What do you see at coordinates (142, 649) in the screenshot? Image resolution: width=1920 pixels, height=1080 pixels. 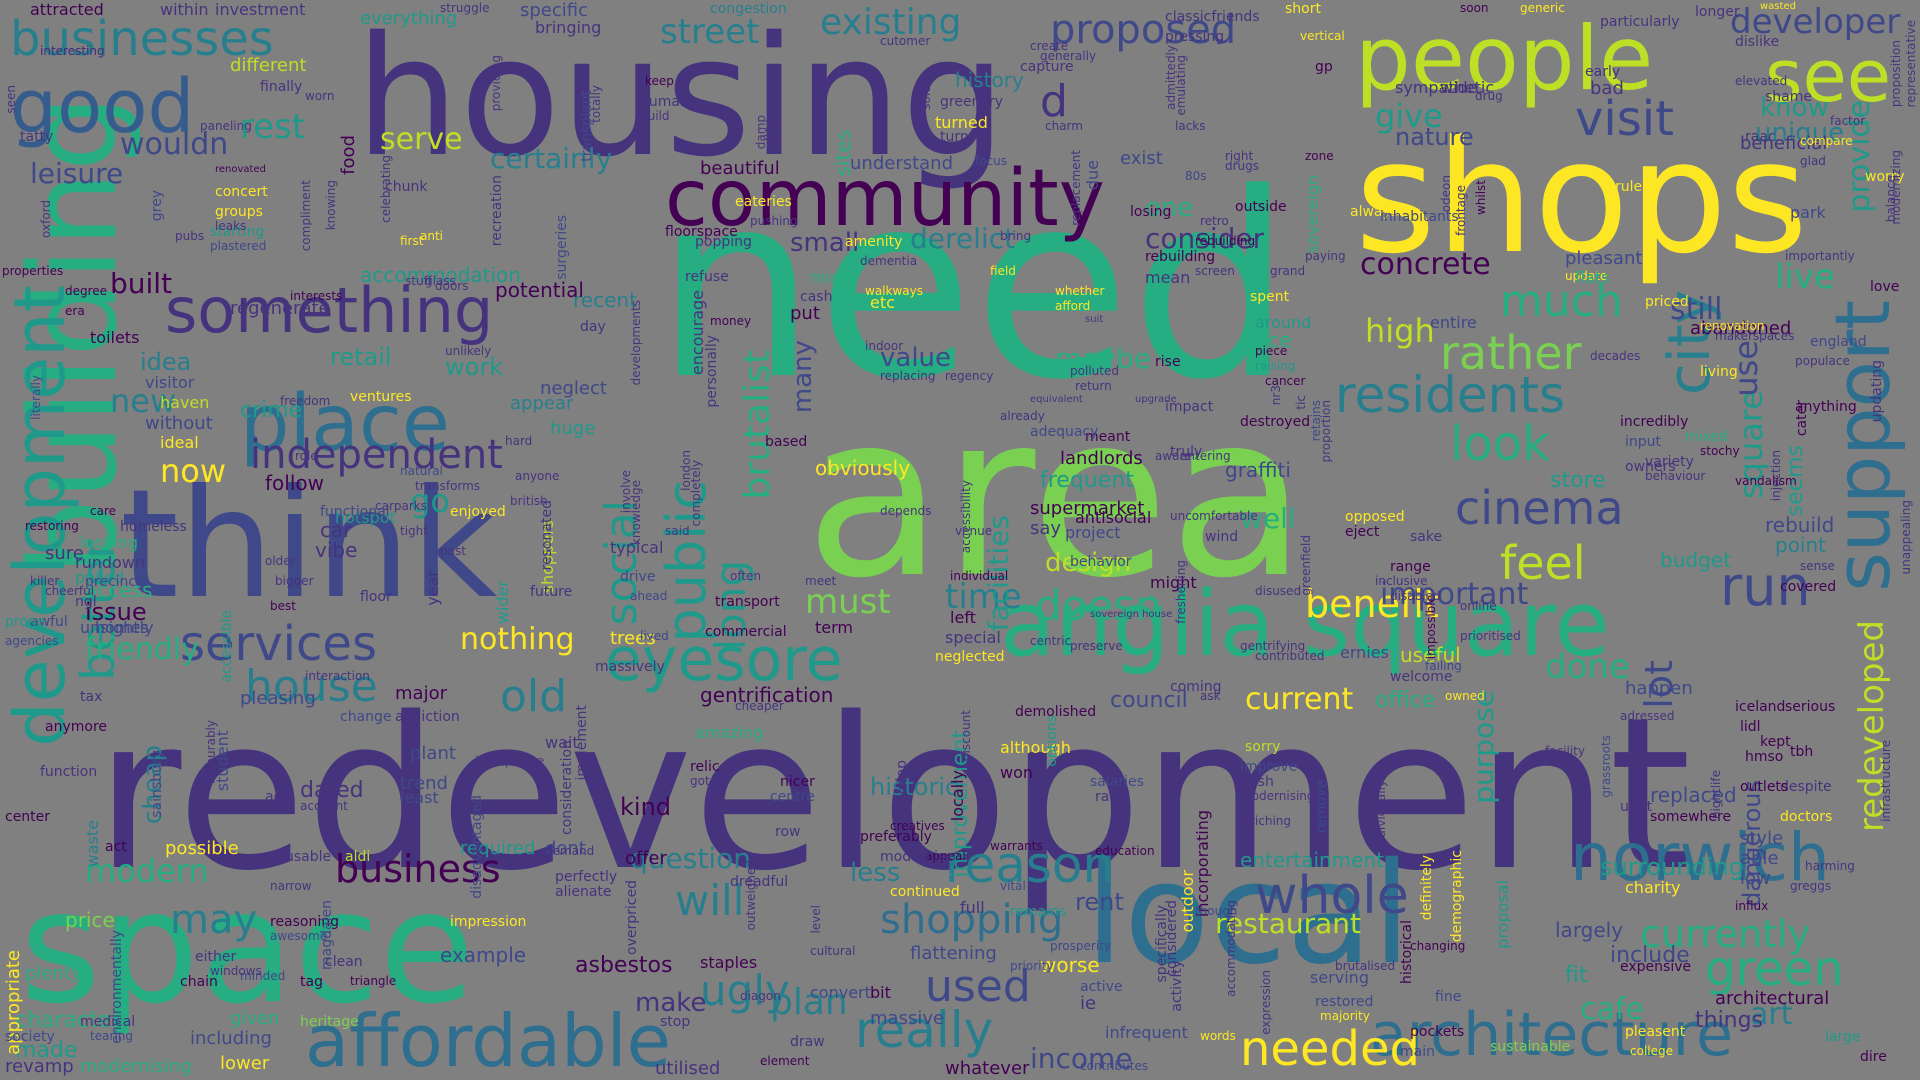 I see `word-friendly-61: friendly` at bounding box center [142, 649].